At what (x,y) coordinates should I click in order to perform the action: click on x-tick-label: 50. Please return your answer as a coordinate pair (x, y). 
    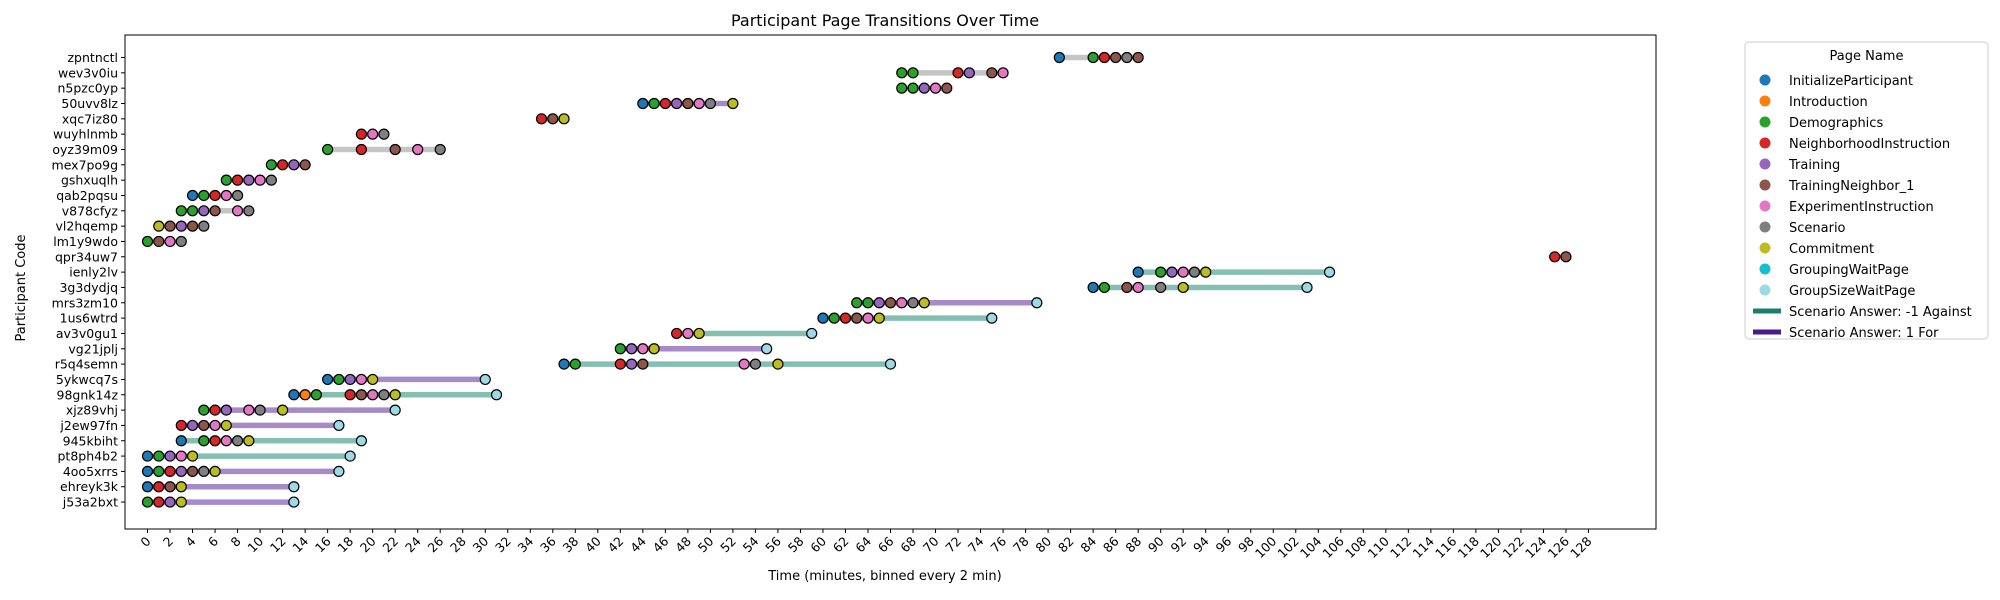
    Looking at the image, I should click on (706, 544).